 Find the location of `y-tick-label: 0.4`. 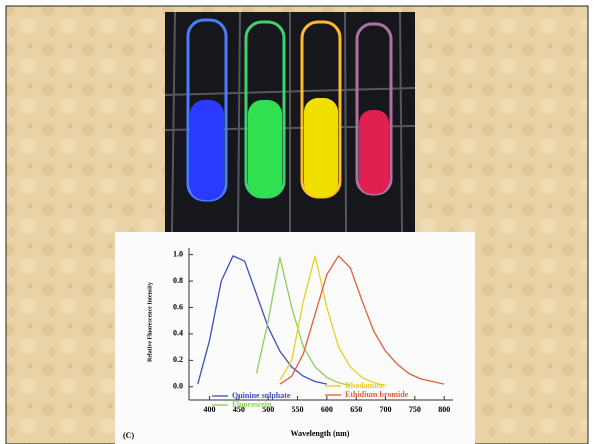

y-tick-label: 0.4 is located at coordinates (178, 333).